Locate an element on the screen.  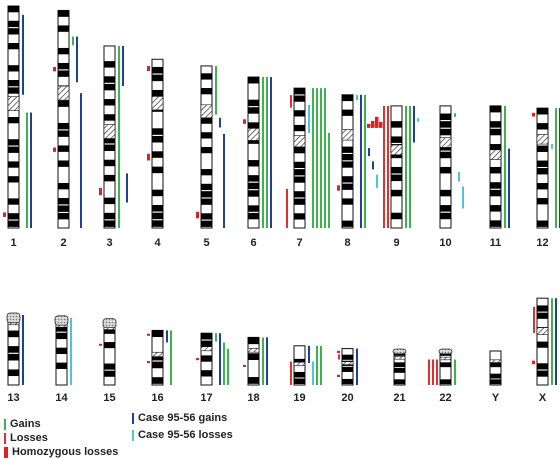
chromosome-21-band is located at coordinates (399, 365).